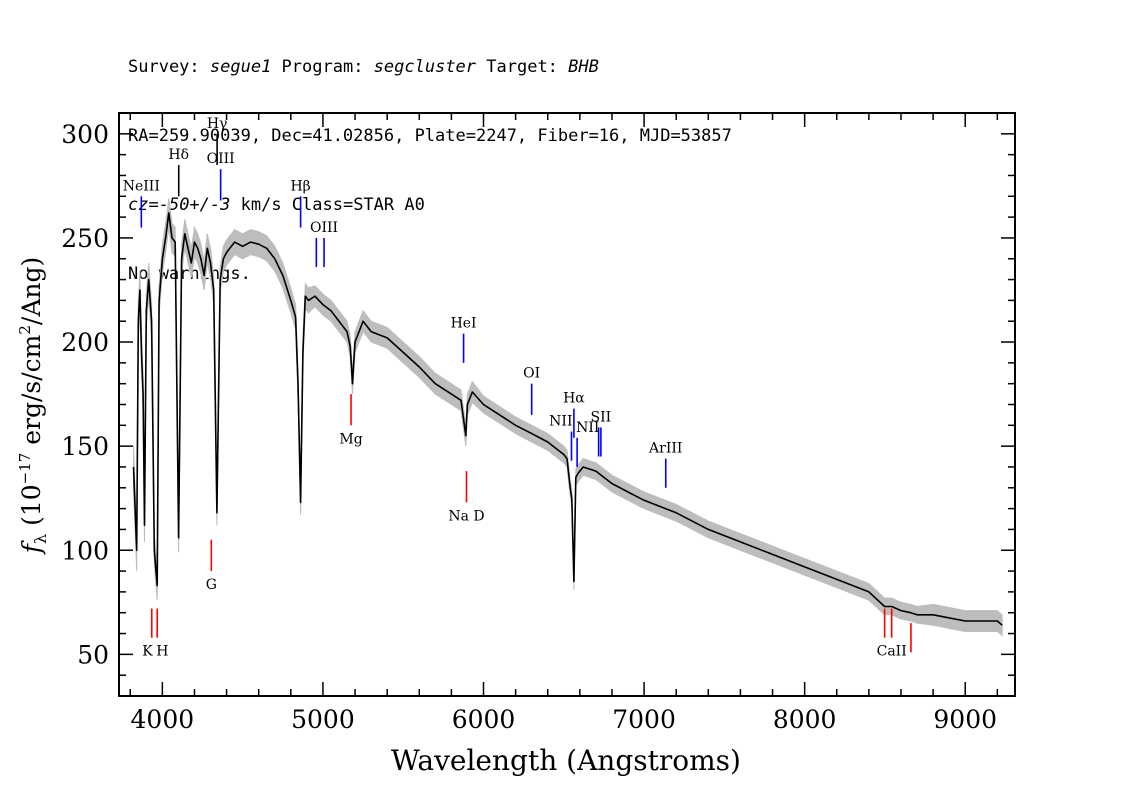 The height and width of the screenshot is (810, 1134). Describe the element at coordinates (430, 205) in the screenshot. I see `header-line-redshift: cz=-50+/-3 km/s Class=STAR A0` at that location.